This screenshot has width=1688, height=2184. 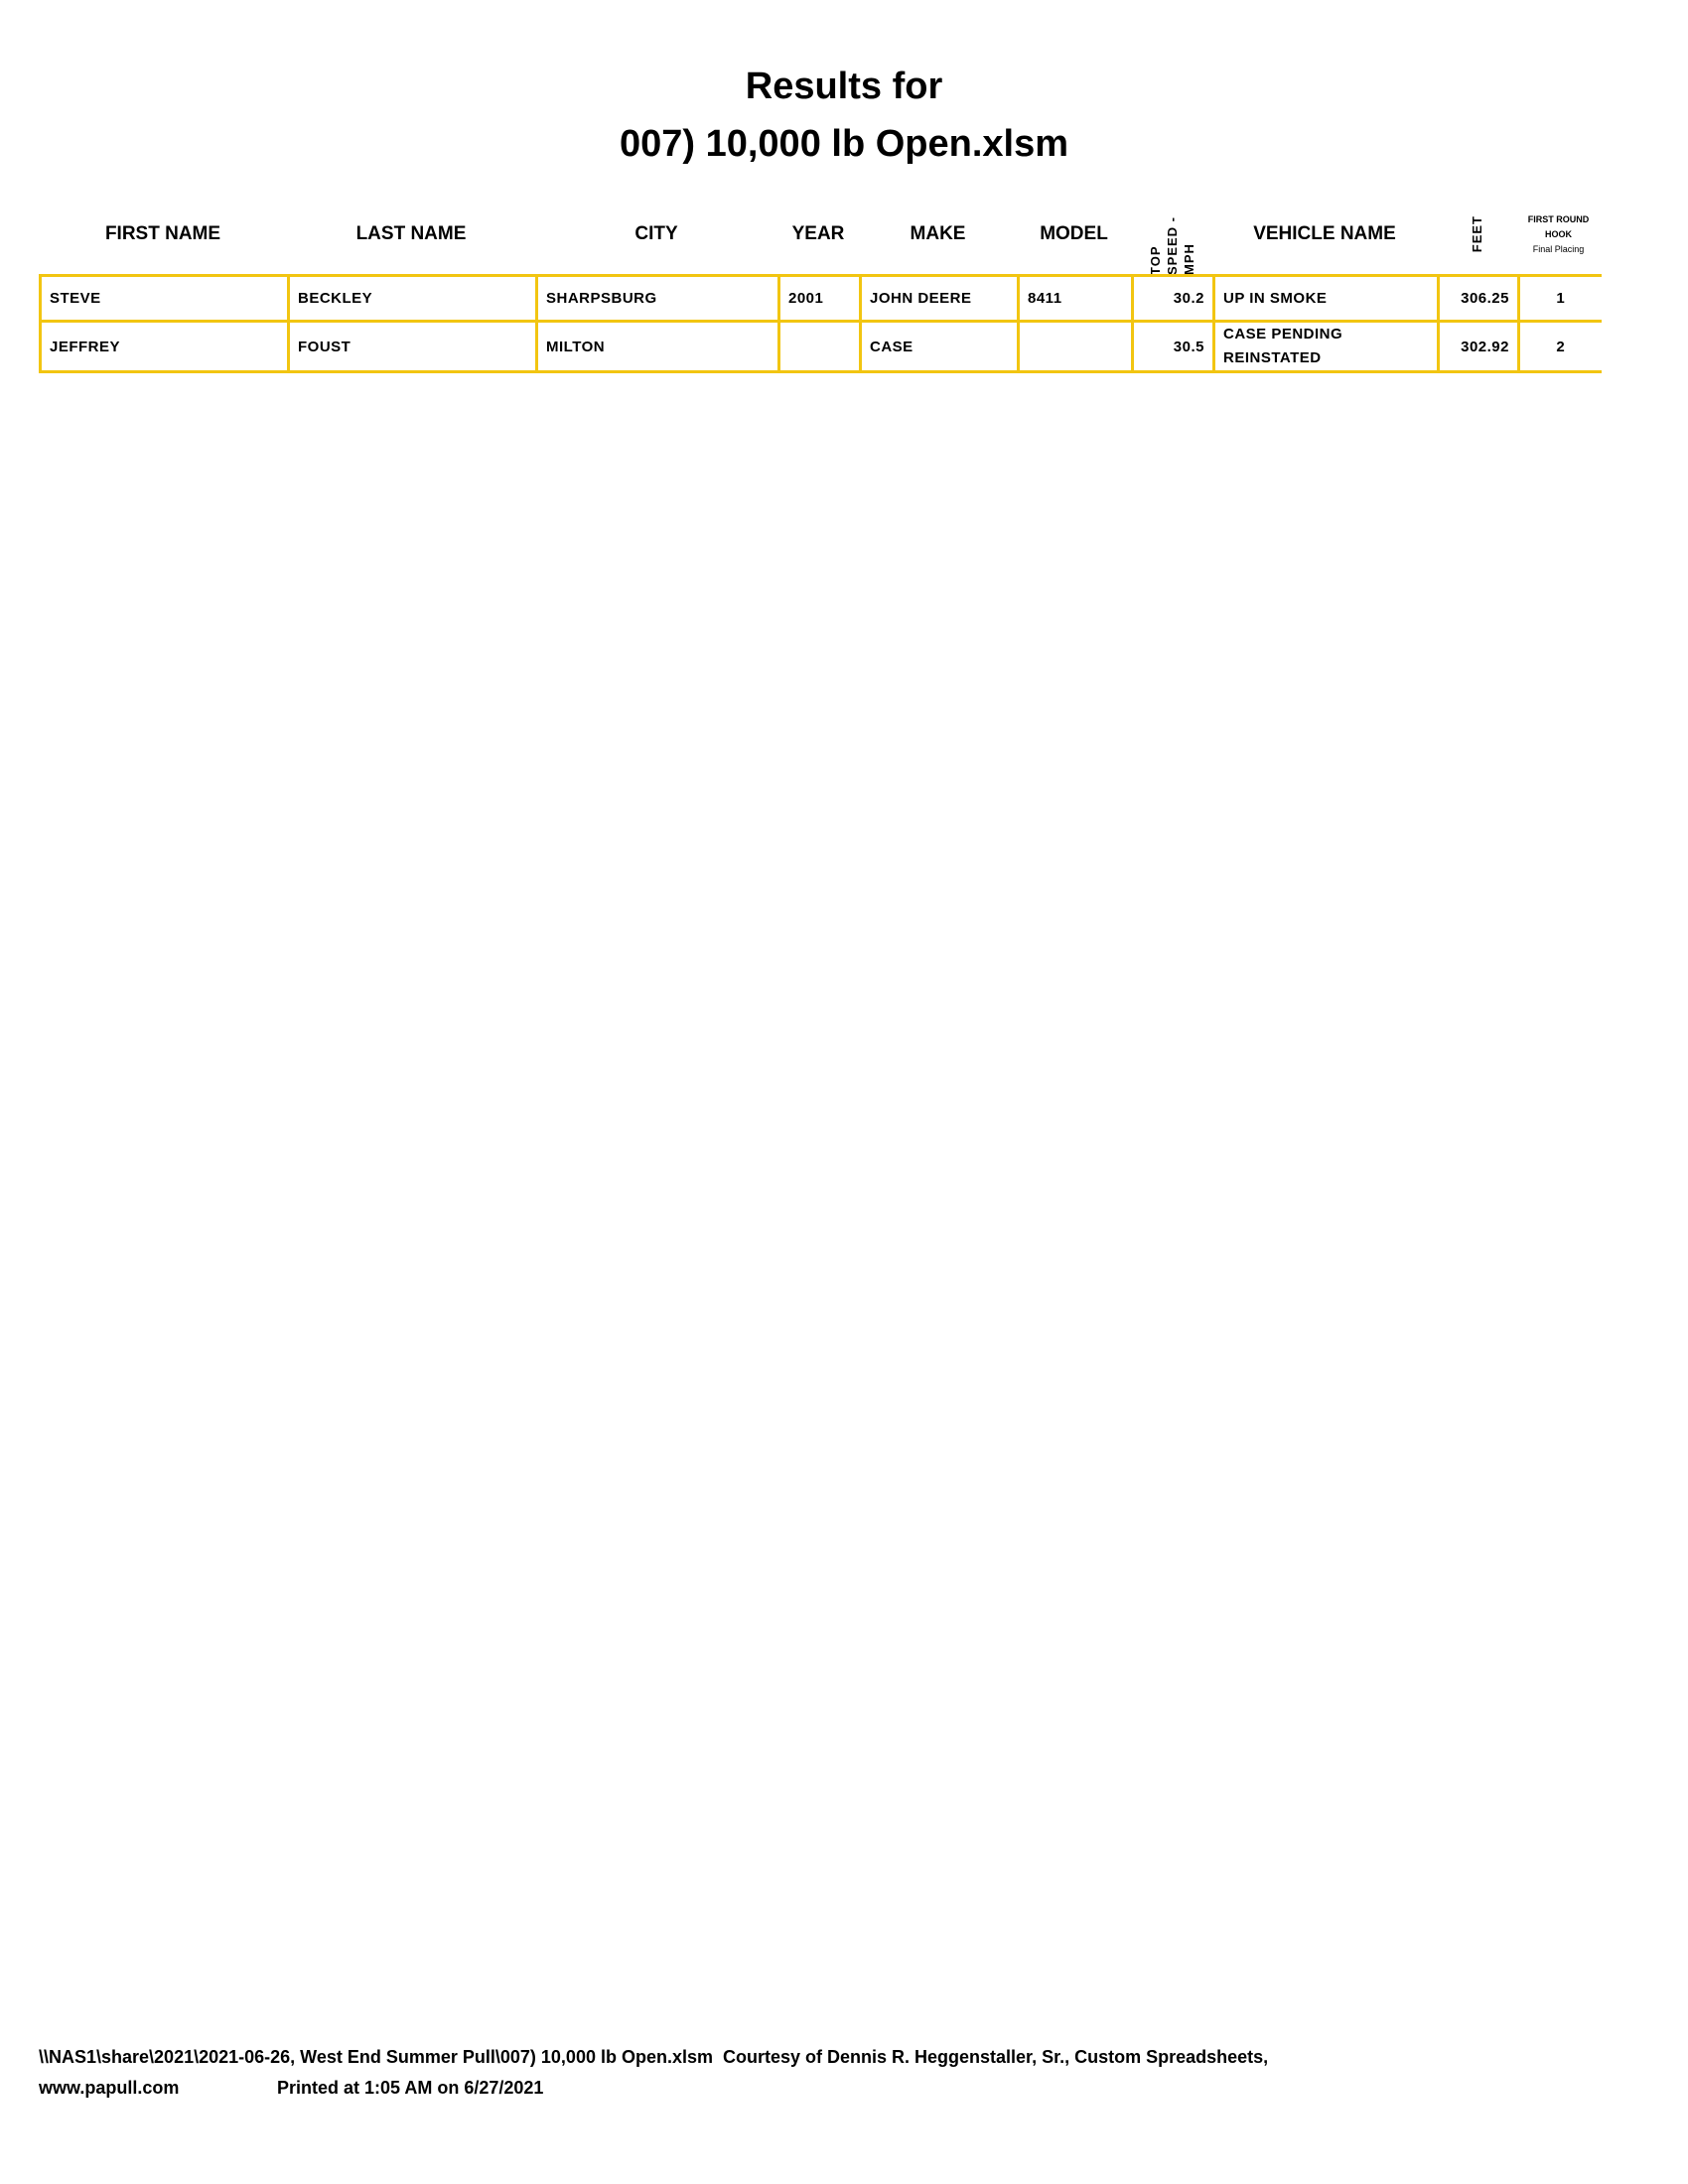 What do you see at coordinates (1272, 357) in the screenshot?
I see `vehicle-name-line-2: REINSTATED` at bounding box center [1272, 357].